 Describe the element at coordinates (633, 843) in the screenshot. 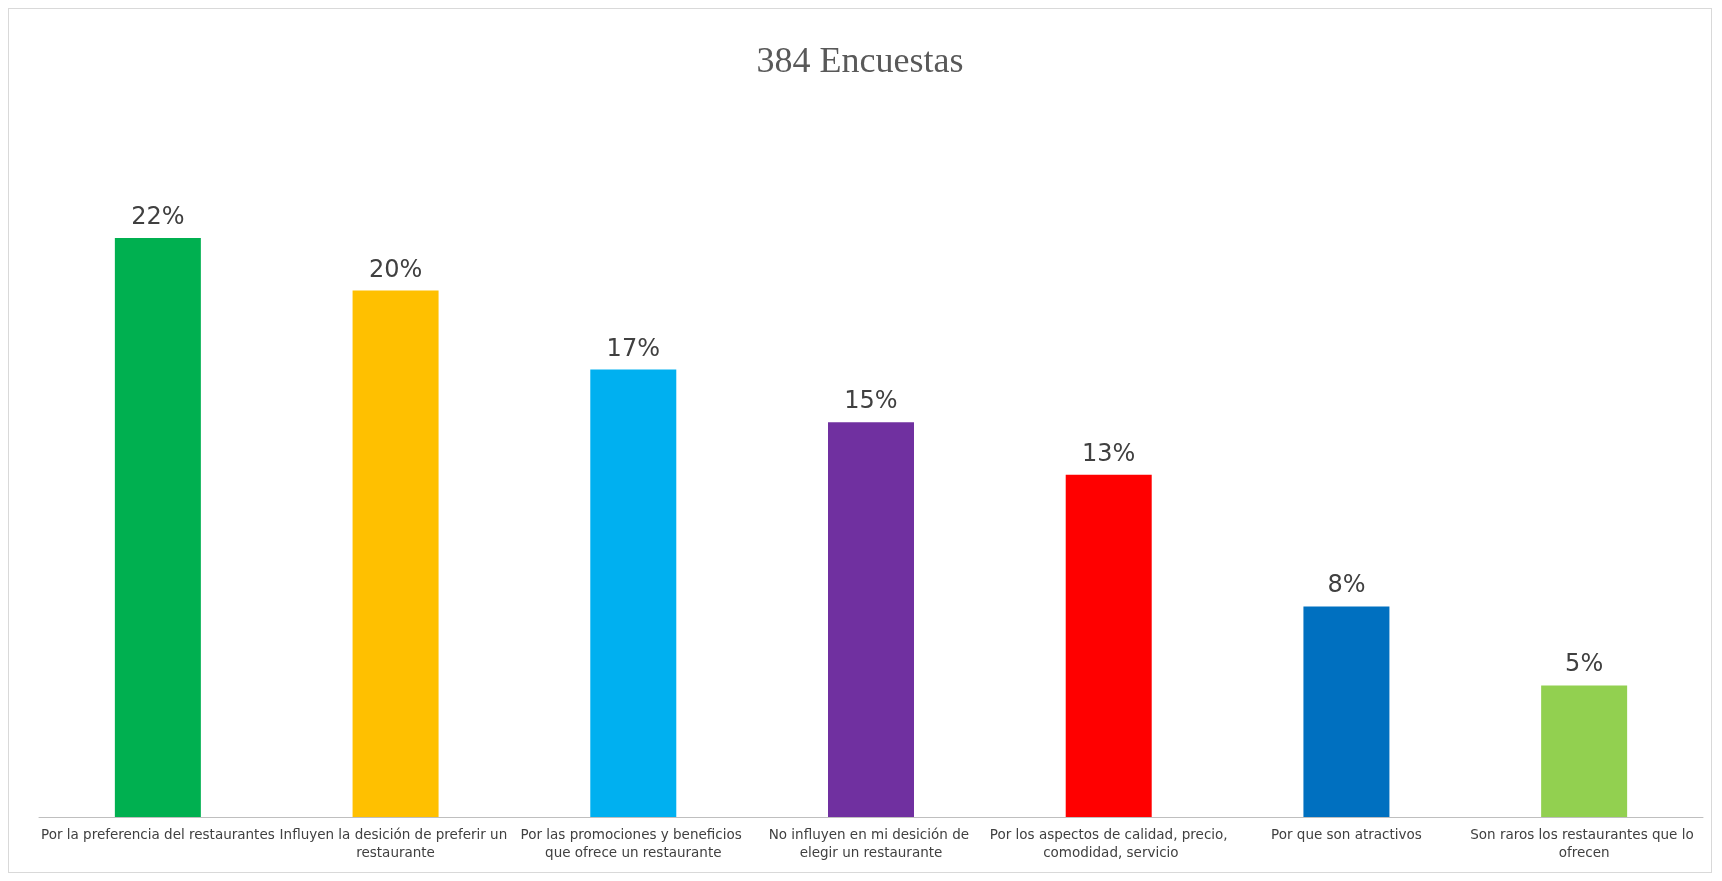

I see `x-tick-label: Por las promociones y beneficios que ofrece un restaurante` at that location.